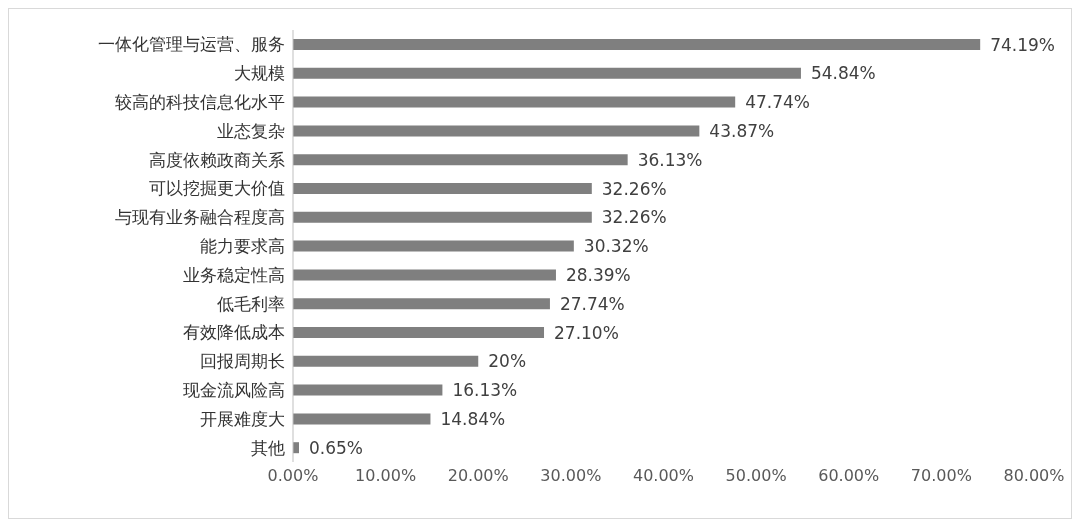  Describe the element at coordinates (268, 447) in the screenshot. I see `y-tick-label: 其他` at that location.